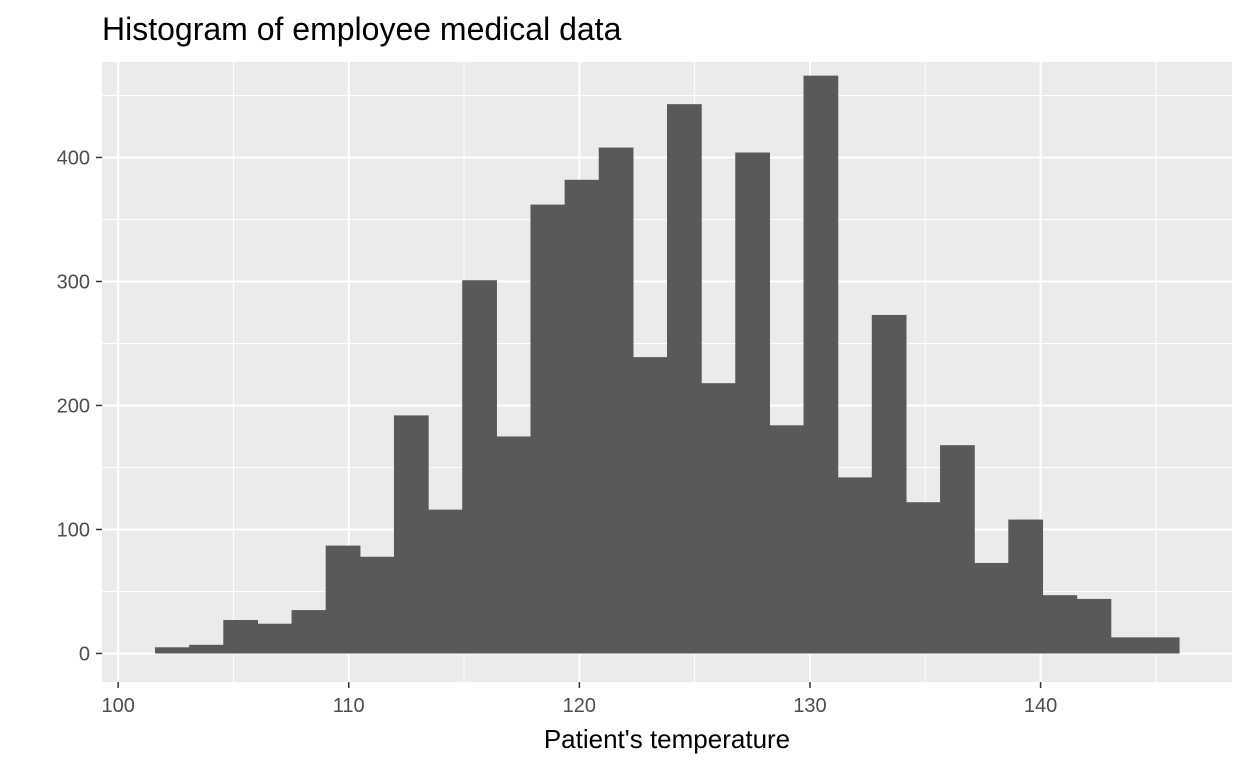  I want to click on y-tick-label: 100, so click(73, 530).